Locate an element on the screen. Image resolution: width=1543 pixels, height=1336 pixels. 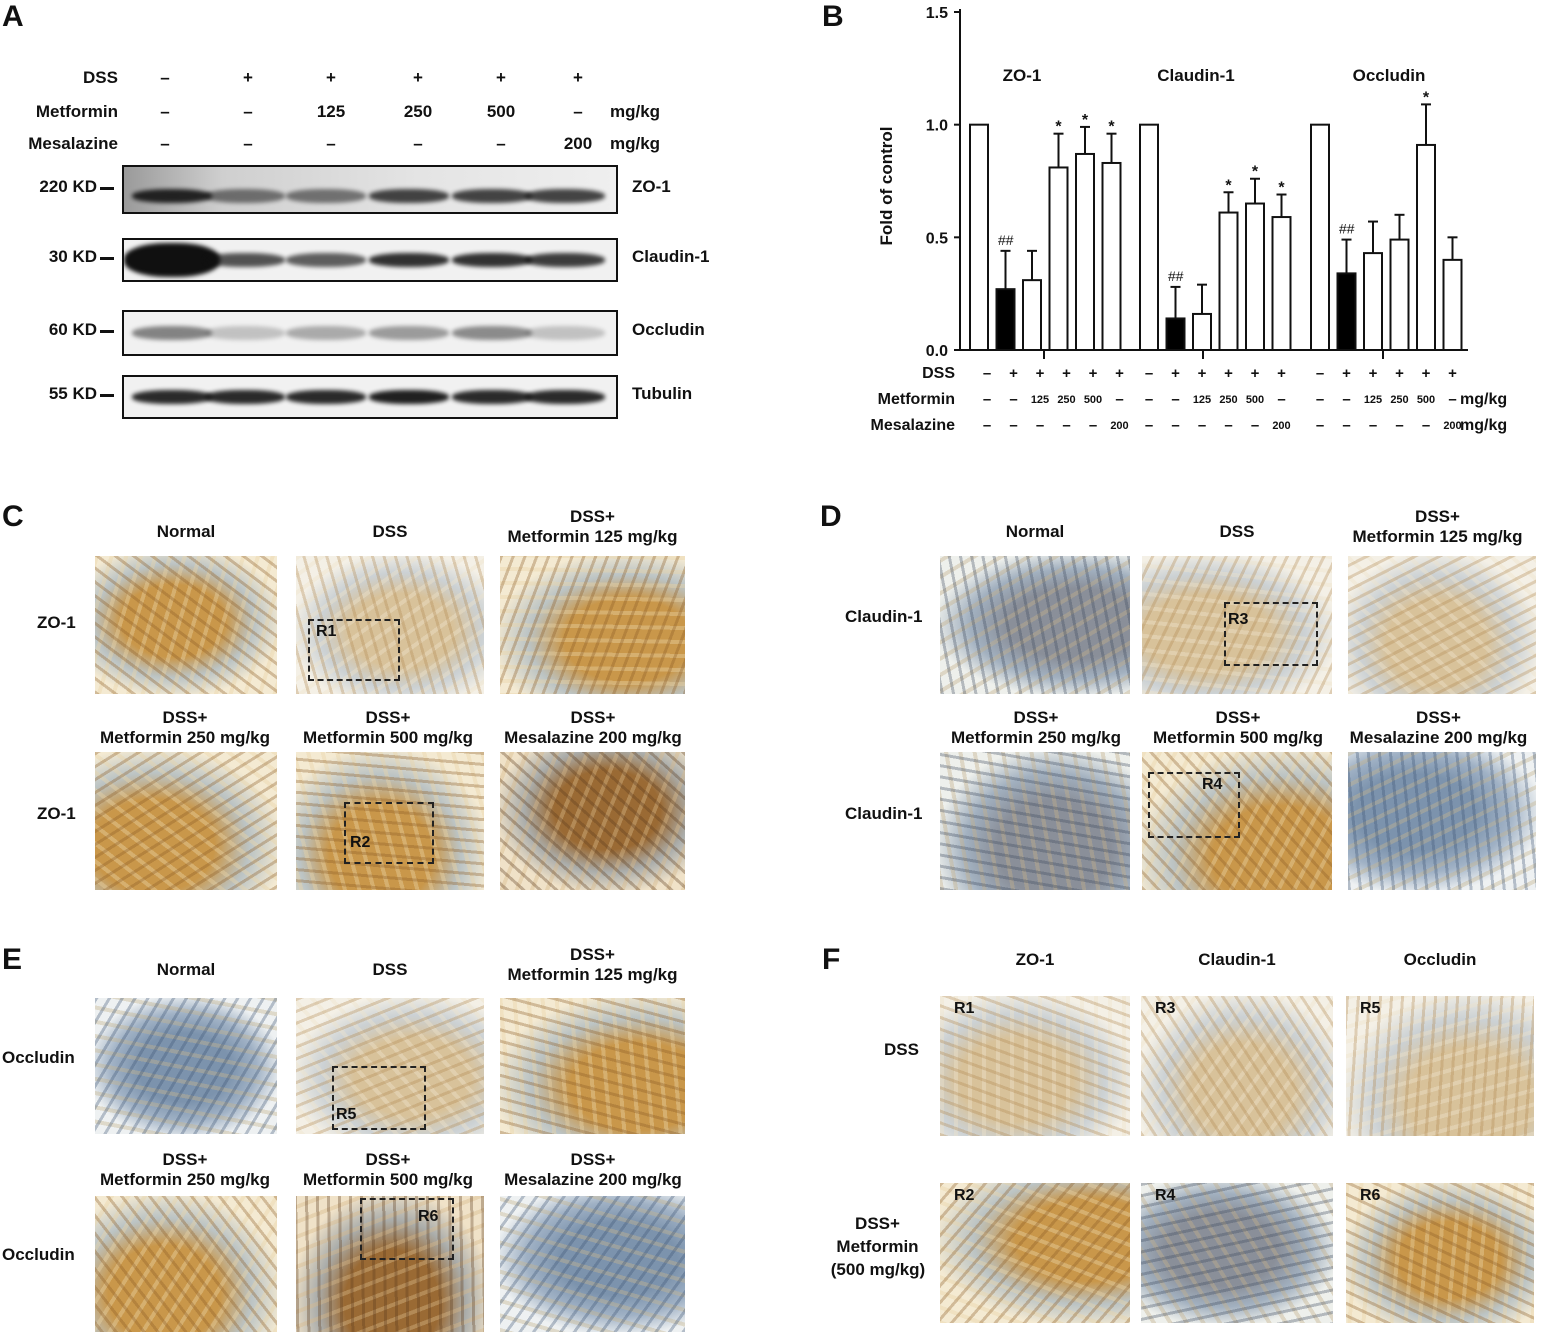
protein-label: Occludin is located at coordinates (668, 329).